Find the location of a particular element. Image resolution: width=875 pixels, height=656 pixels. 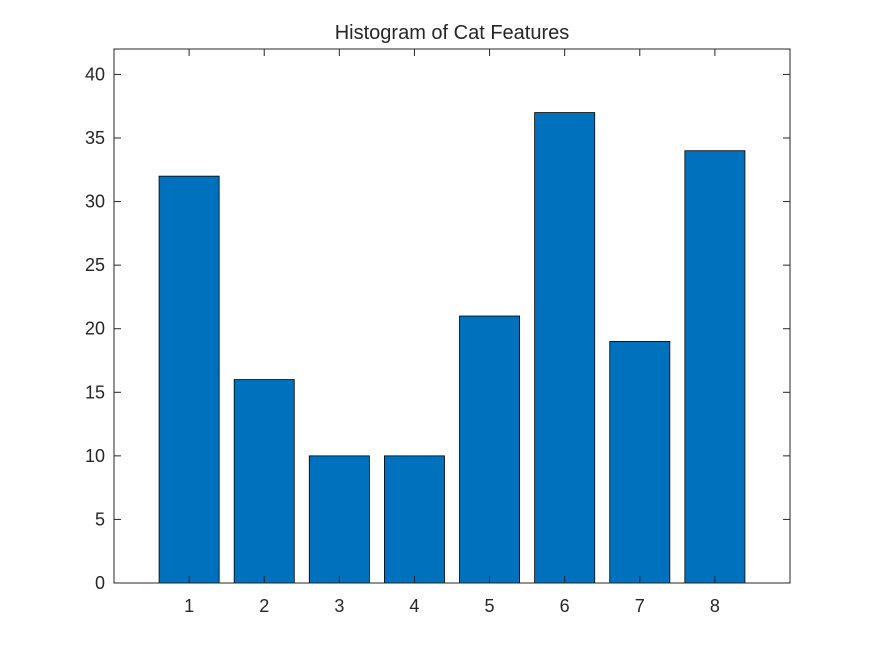

y-tick-label-5: 5 is located at coordinates (100, 519).